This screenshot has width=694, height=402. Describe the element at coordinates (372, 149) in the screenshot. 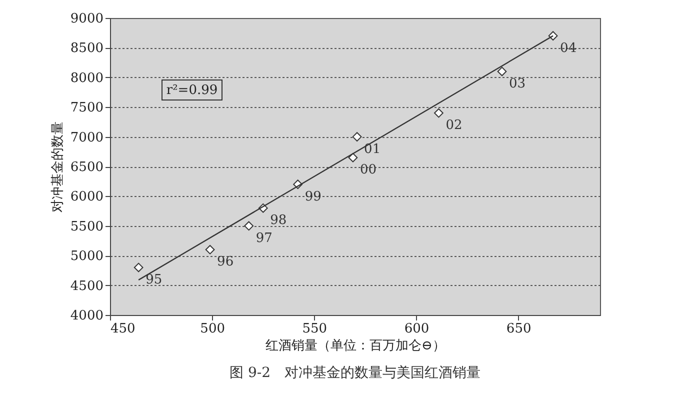

I see `annotation: 01` at that location.